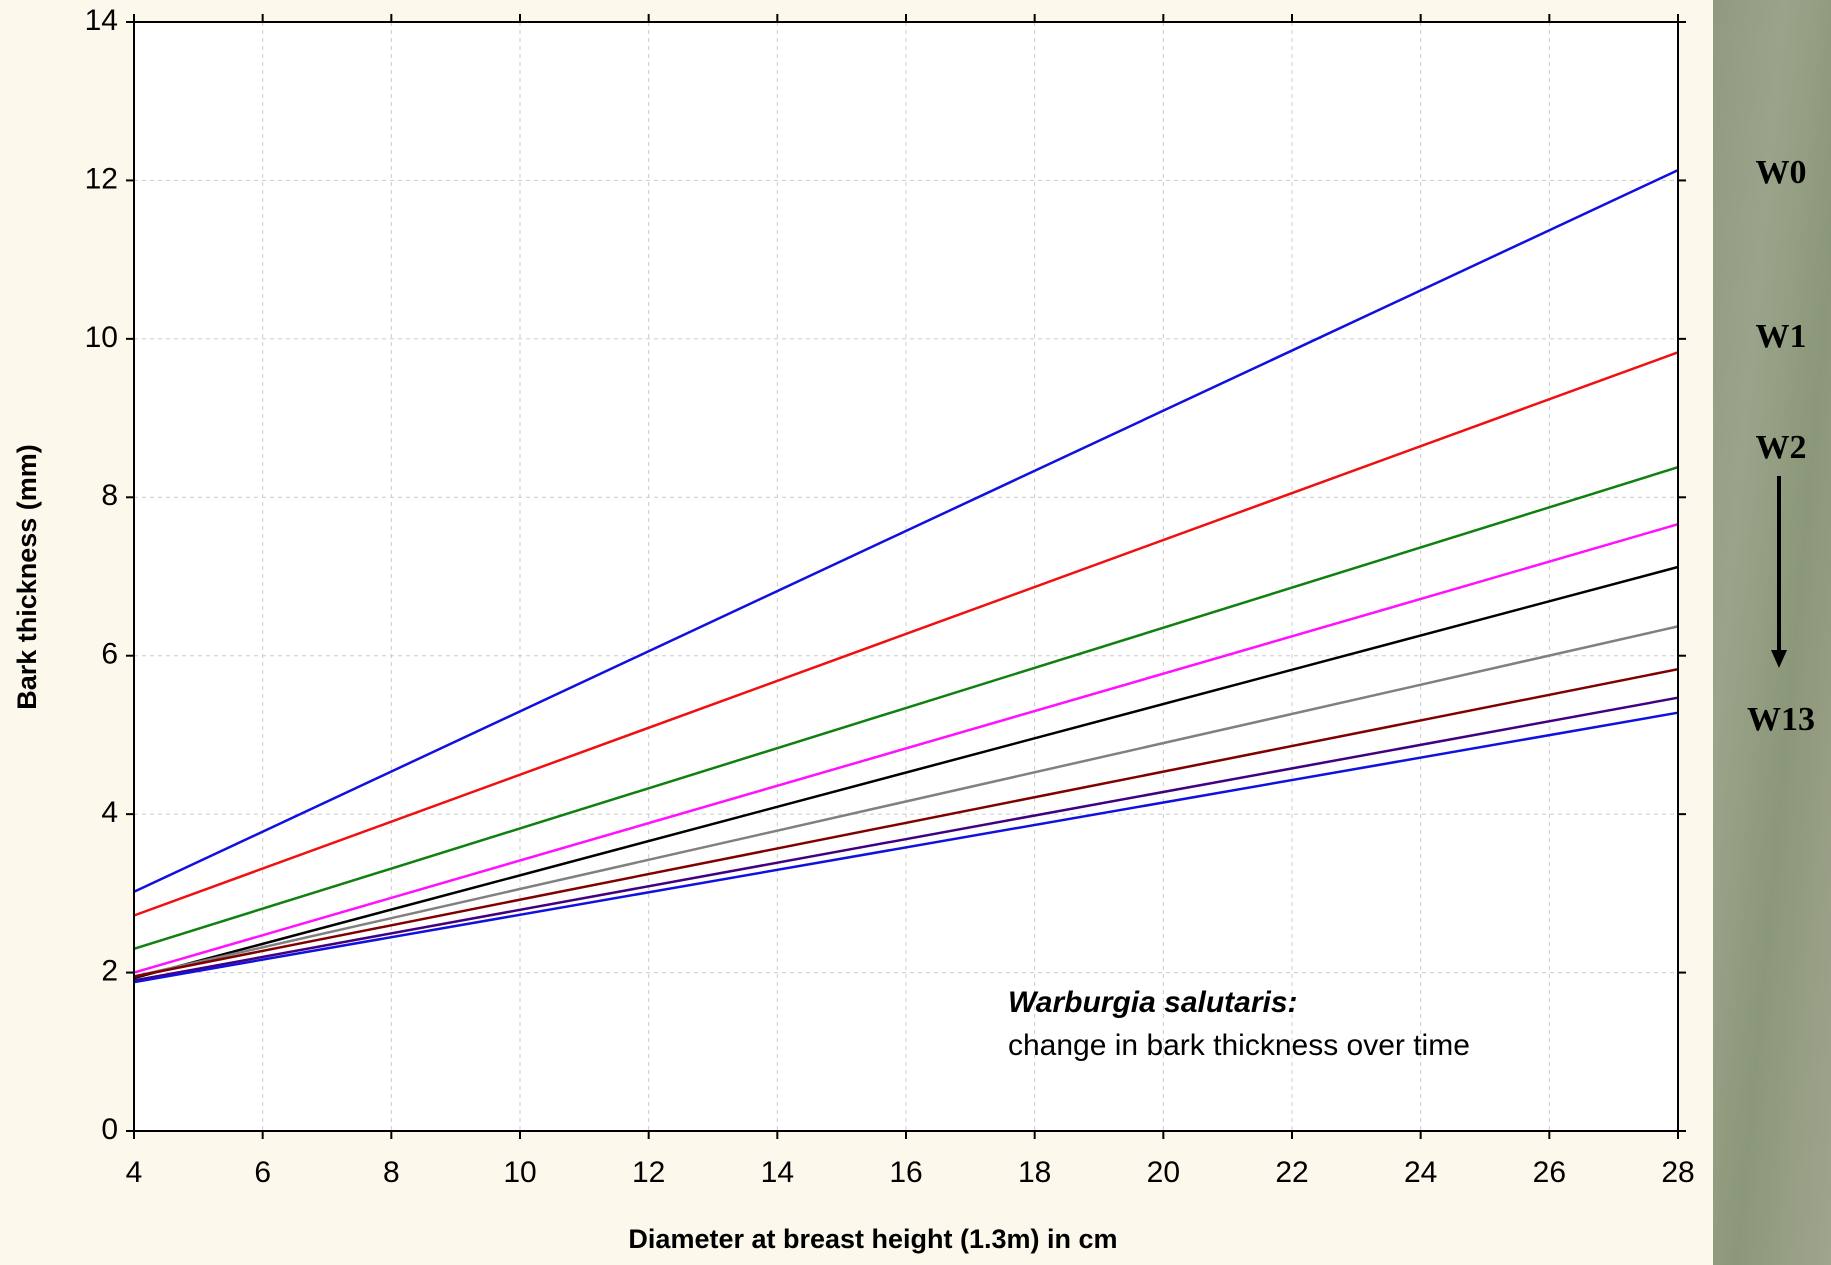 The image size is (1831, 1265). I want to click on x-tick-label: 24, so click(1420, 1172).